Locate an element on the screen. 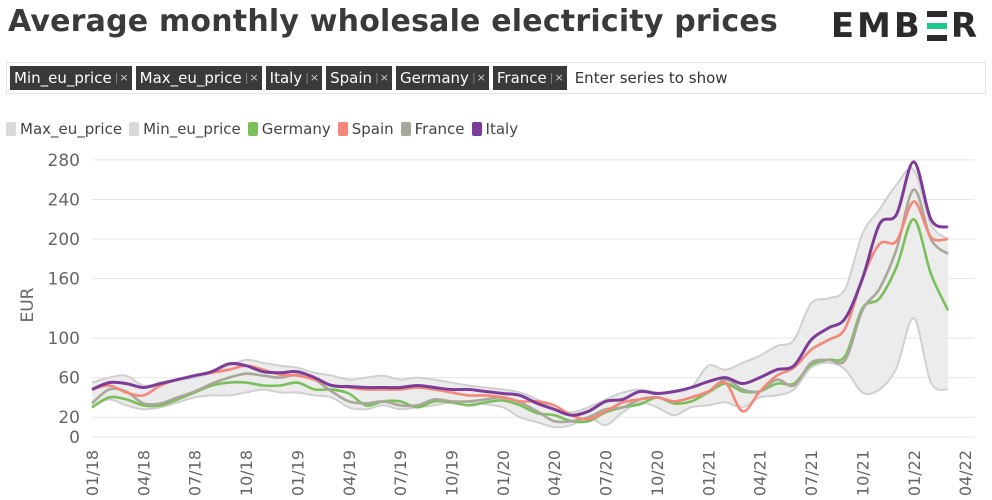 This screenshot has height=500, width=992. series-chip-label: Max_eu_price is located at coordinates (190, 78).